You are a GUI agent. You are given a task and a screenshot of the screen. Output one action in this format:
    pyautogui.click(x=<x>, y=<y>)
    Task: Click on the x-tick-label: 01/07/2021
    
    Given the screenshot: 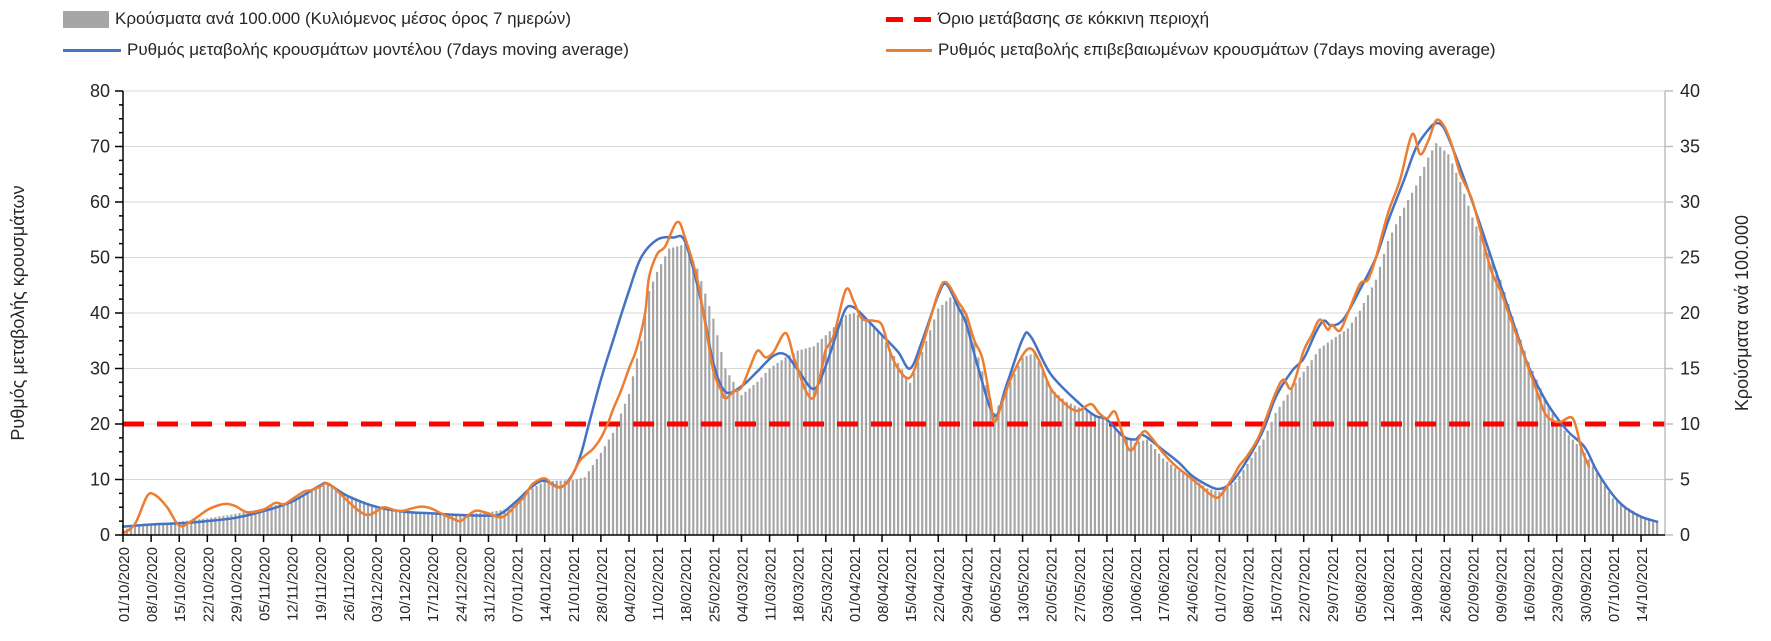 What is the action you would take?
    pyautogui.click(x=1220, y=584)
    